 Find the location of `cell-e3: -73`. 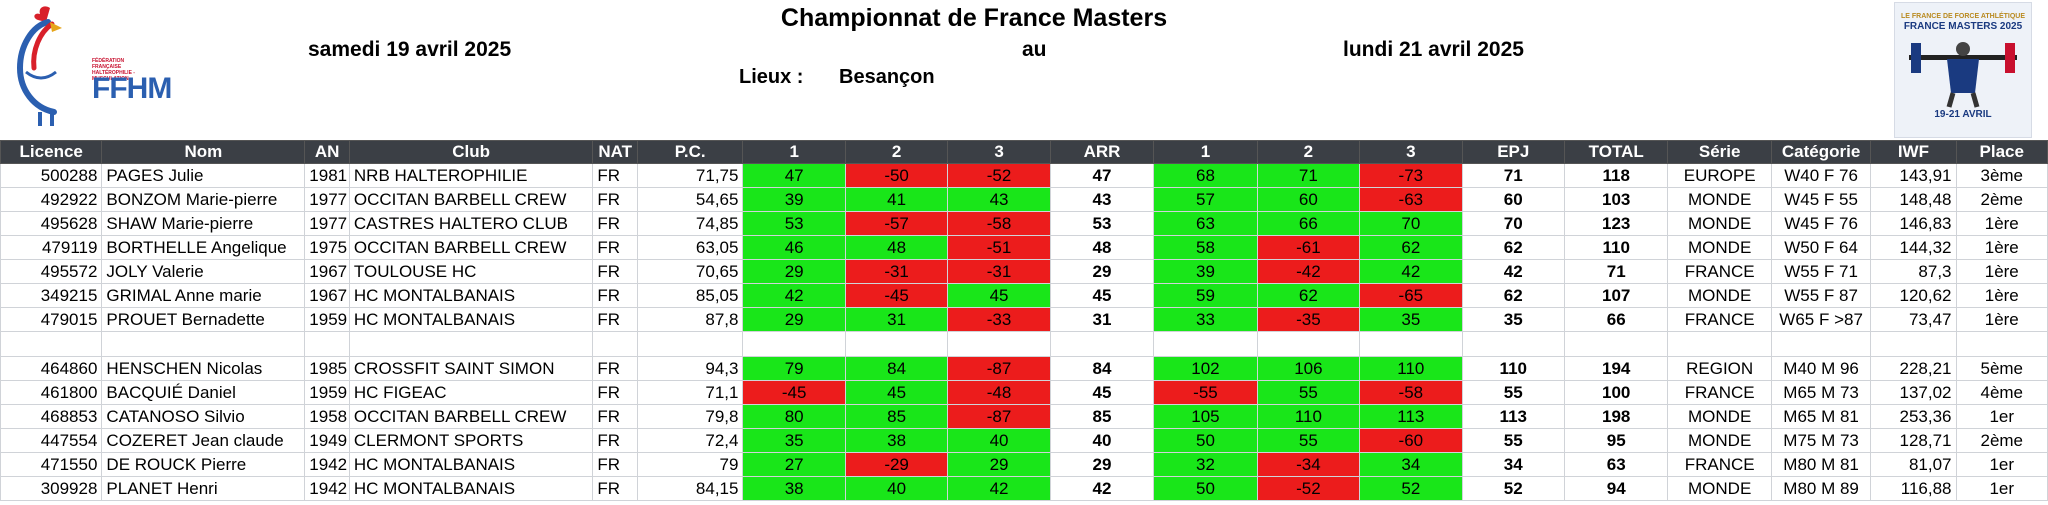

cell-e3: -73 is located at coordinates (1411, 175).